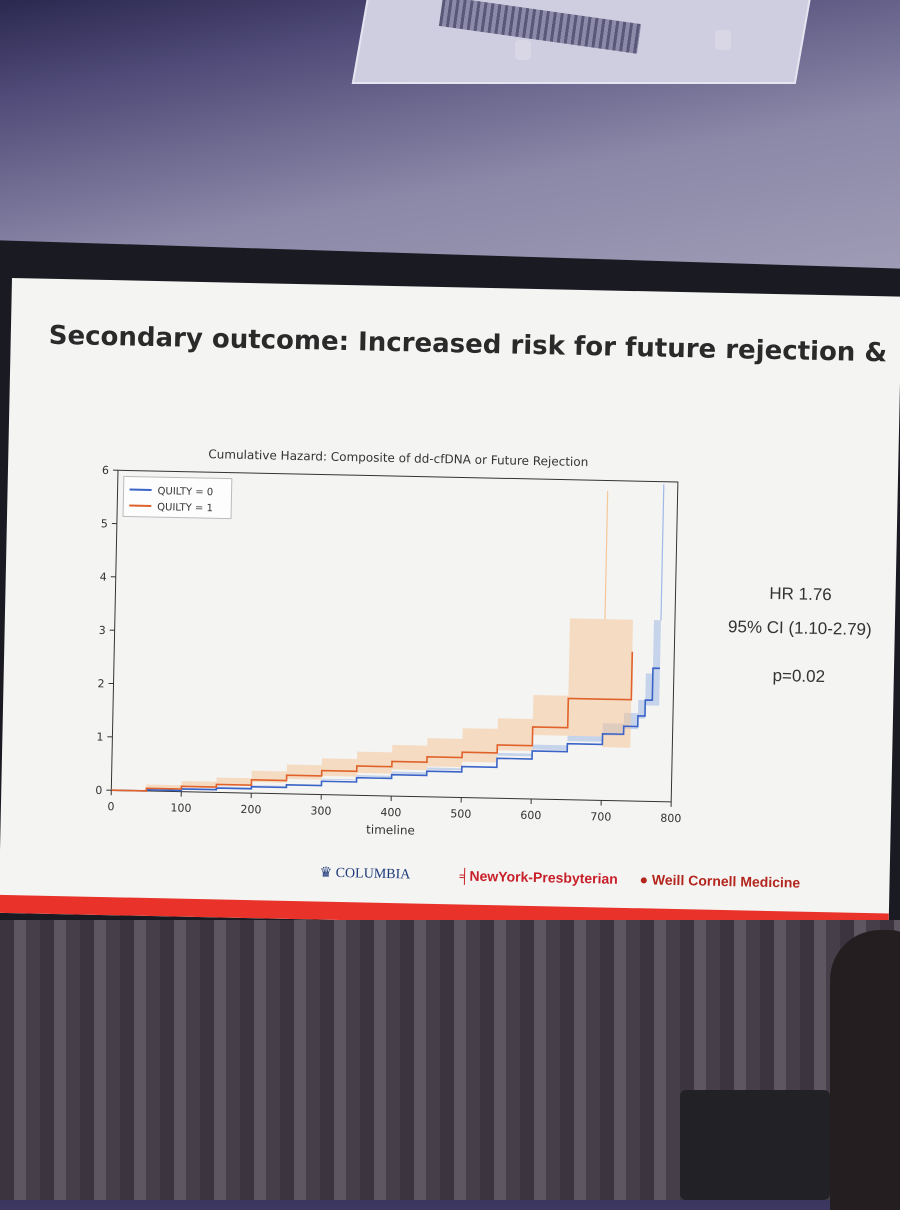  I want to click on columbia-logo: ♛ COLUMBIA, so click(364, 874).